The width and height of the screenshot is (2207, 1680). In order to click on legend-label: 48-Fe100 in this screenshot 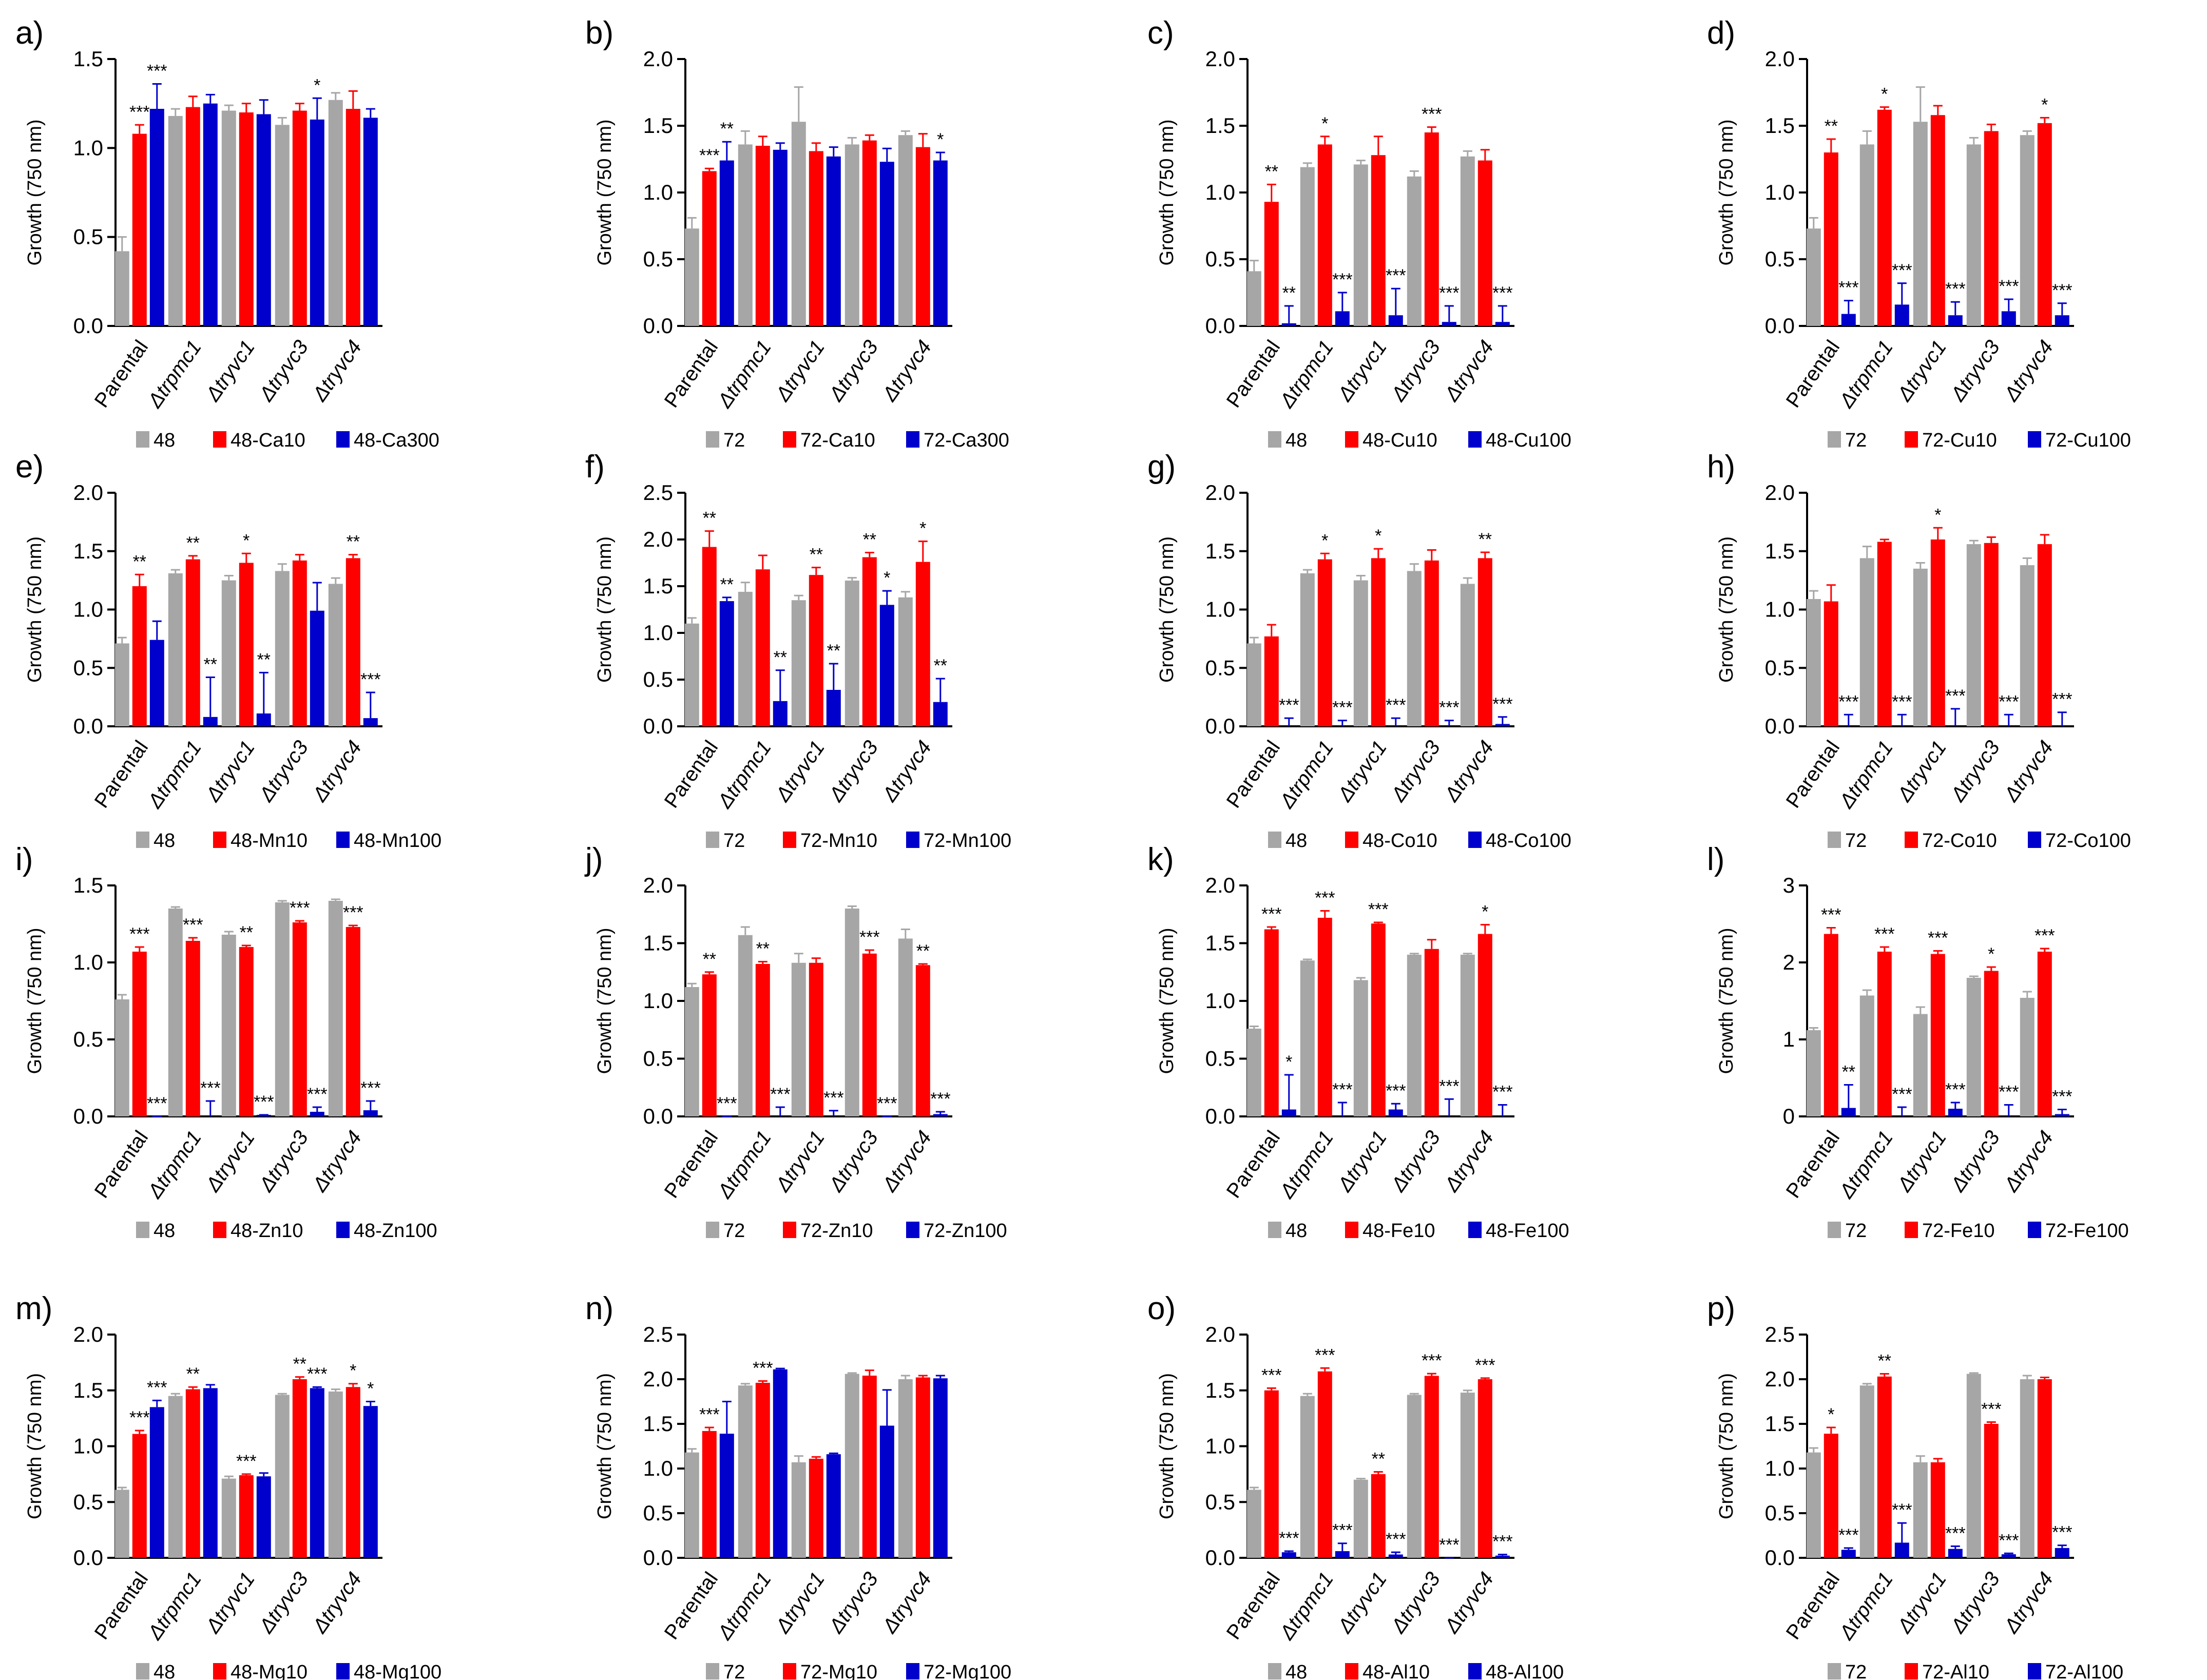, I will do `click(1527, 1231)`.